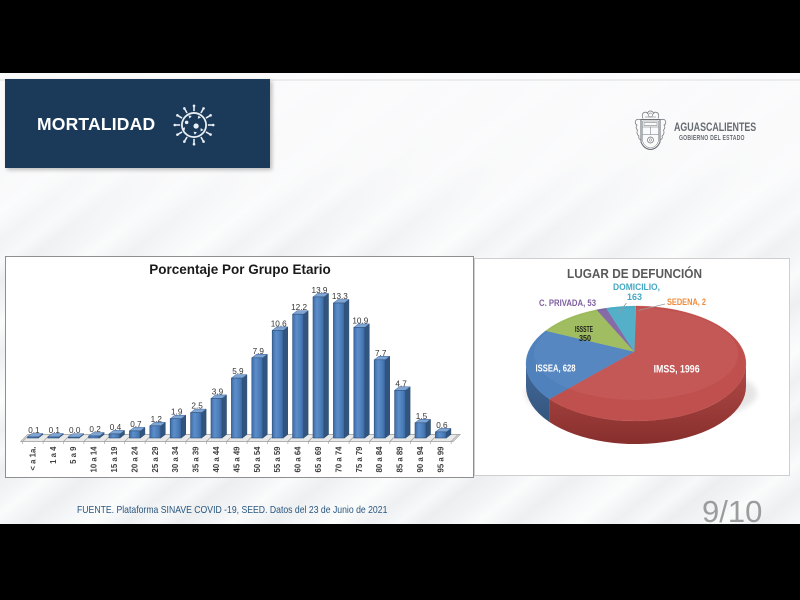 Image resolution: width=800 pixels, height=600 pixels. What do you see at coordinates (175, 459) in the screenshot?
I see `svg-text: 30 a 34` at bounding box center [175, 459].